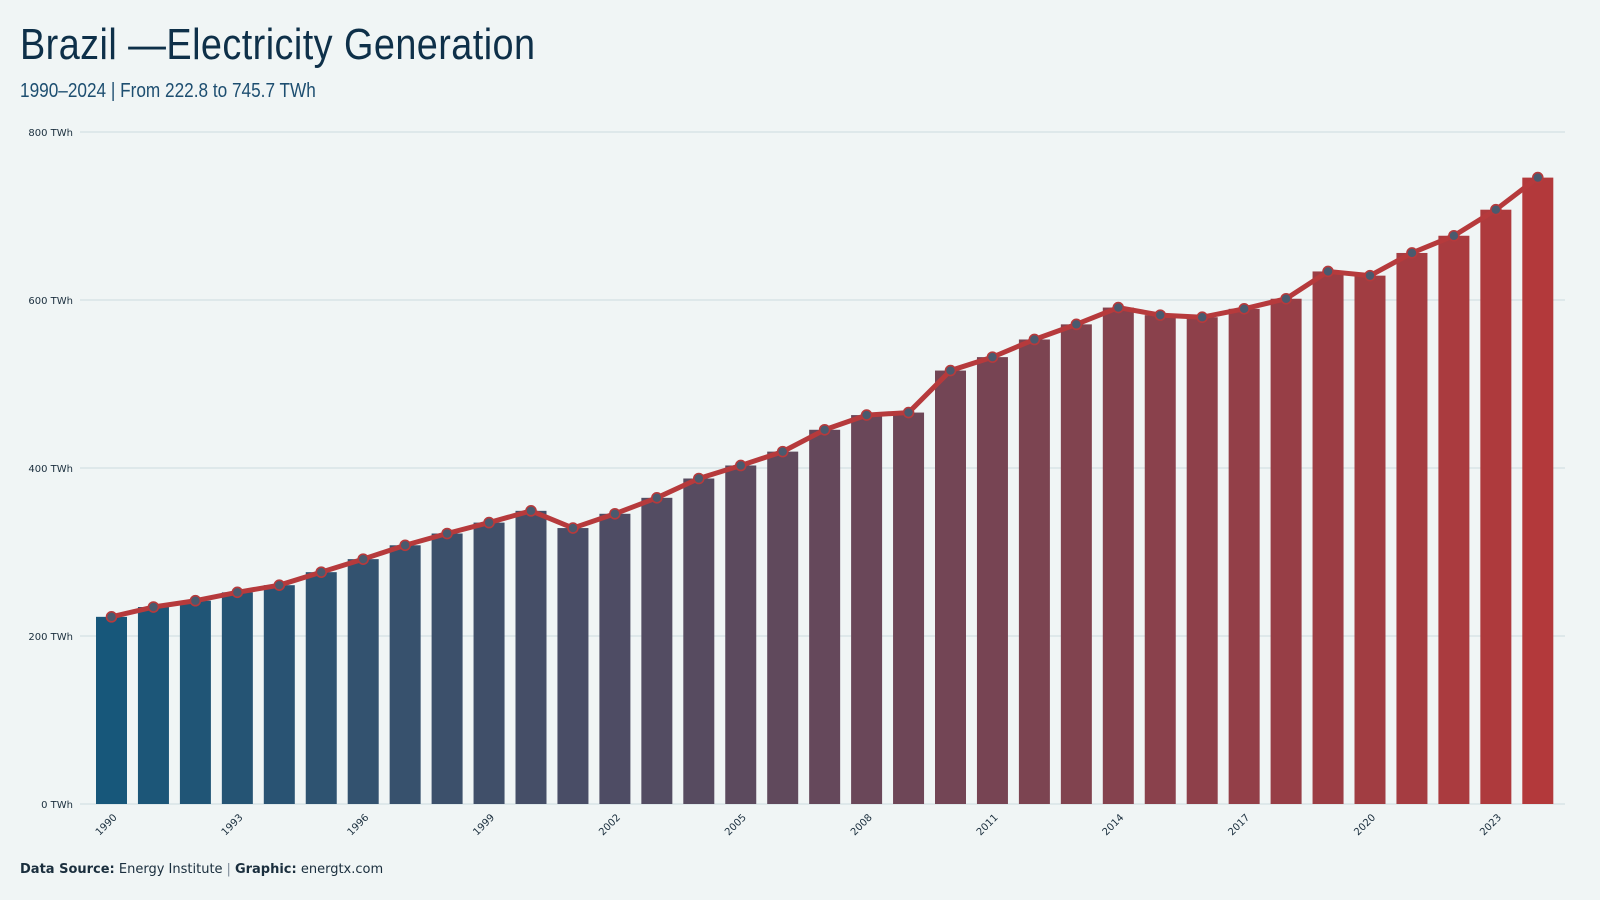 The width and height of the screenshot is (1600, 900). What do you see at coordinates (447, 533) in the screenshot?
I see `marker-1998` at bounding box center [447, 533].